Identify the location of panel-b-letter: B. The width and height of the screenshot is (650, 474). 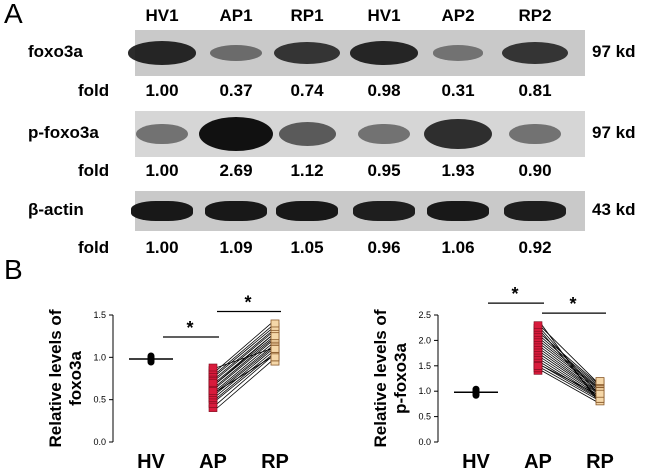
(13, 269).